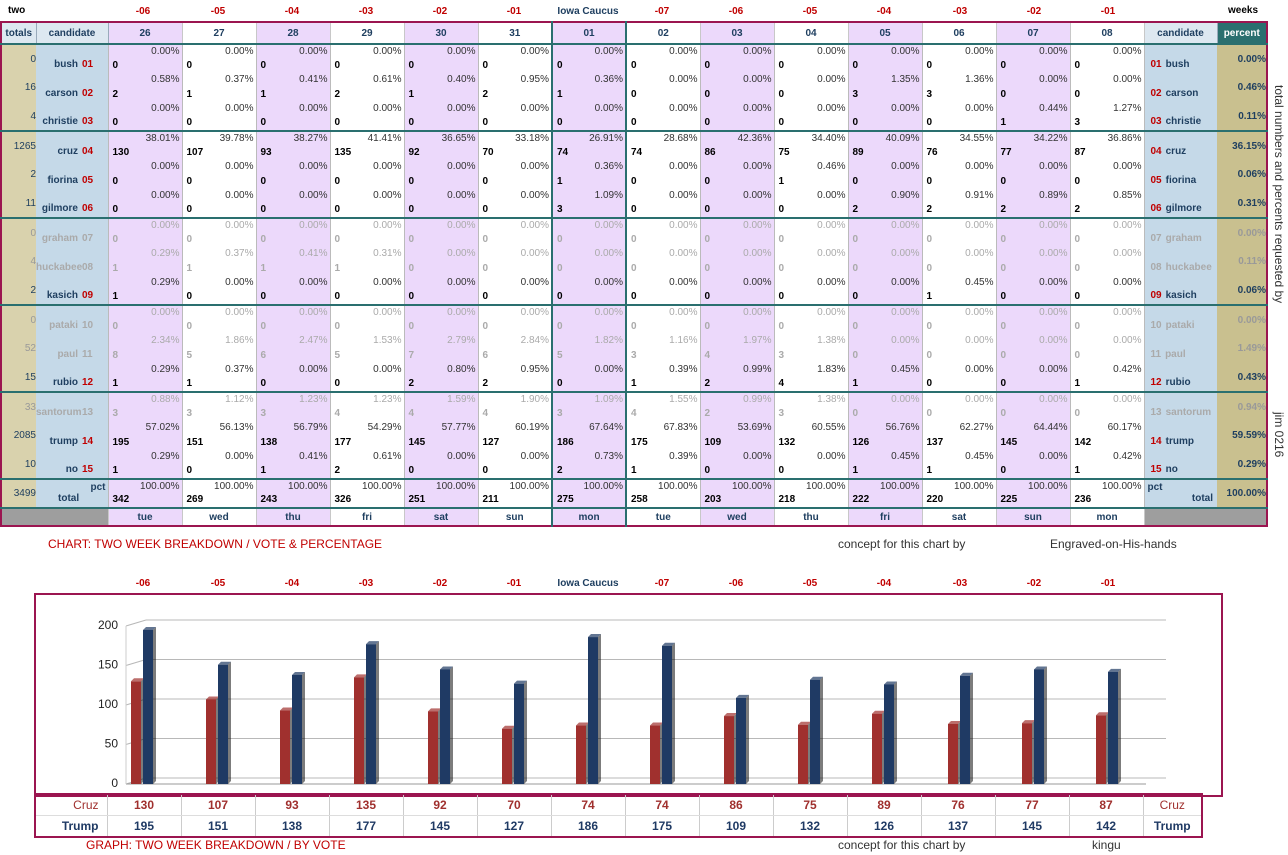  I want to click on candidate-number: 07, so click(88, 238).